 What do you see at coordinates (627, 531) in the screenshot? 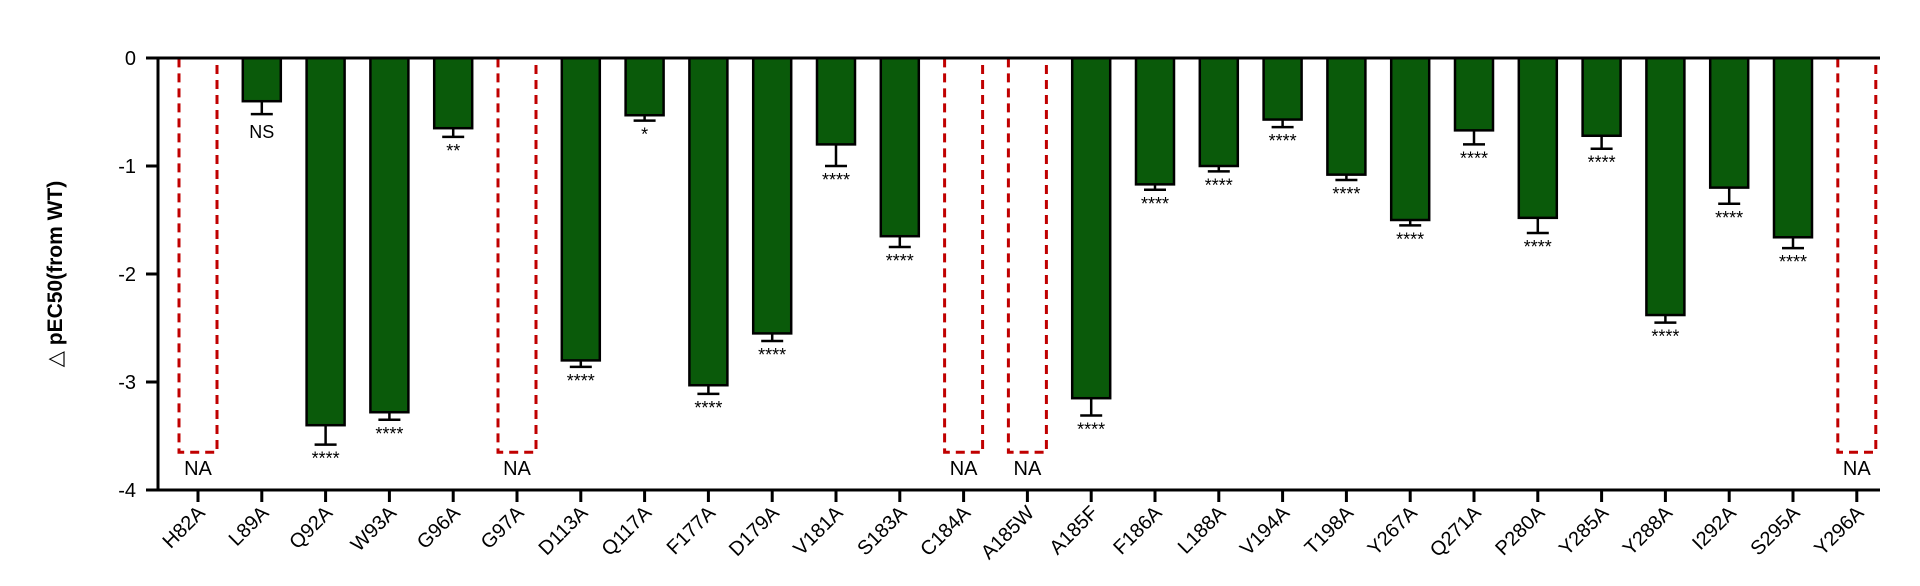
I see `x-tick-label: Q117A` at bounding box center [627, 531].